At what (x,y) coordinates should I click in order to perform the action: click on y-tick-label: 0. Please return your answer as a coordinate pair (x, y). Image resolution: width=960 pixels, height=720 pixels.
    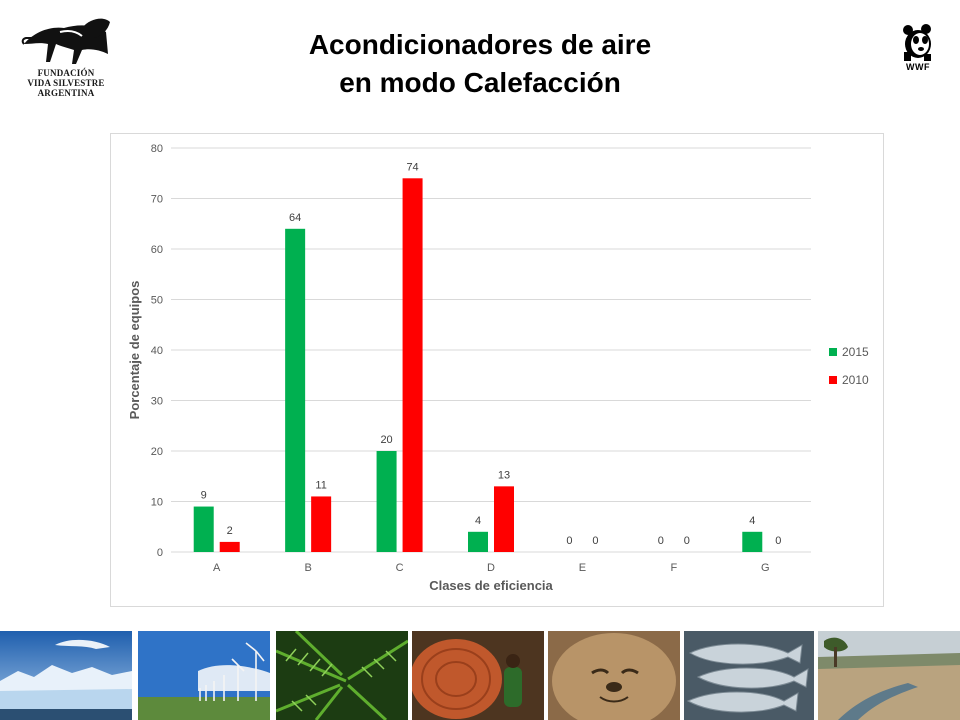
    Looking at the image, I should click on (160, 553).